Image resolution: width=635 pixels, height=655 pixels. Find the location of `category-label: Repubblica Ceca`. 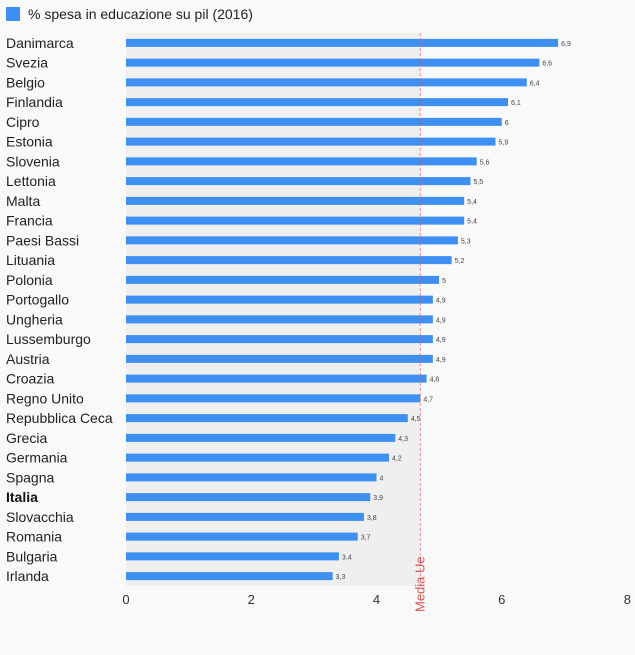

category-label: Repubblica Ceca is located at coordinates (59, 418).